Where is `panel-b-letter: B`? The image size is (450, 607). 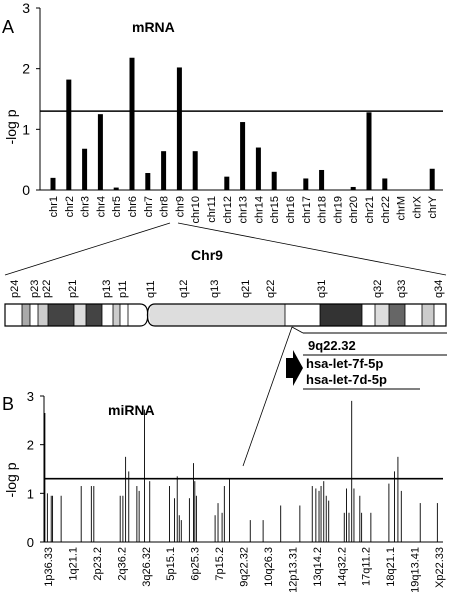 panel-b-letter: B is located at coordinates (8, 404).